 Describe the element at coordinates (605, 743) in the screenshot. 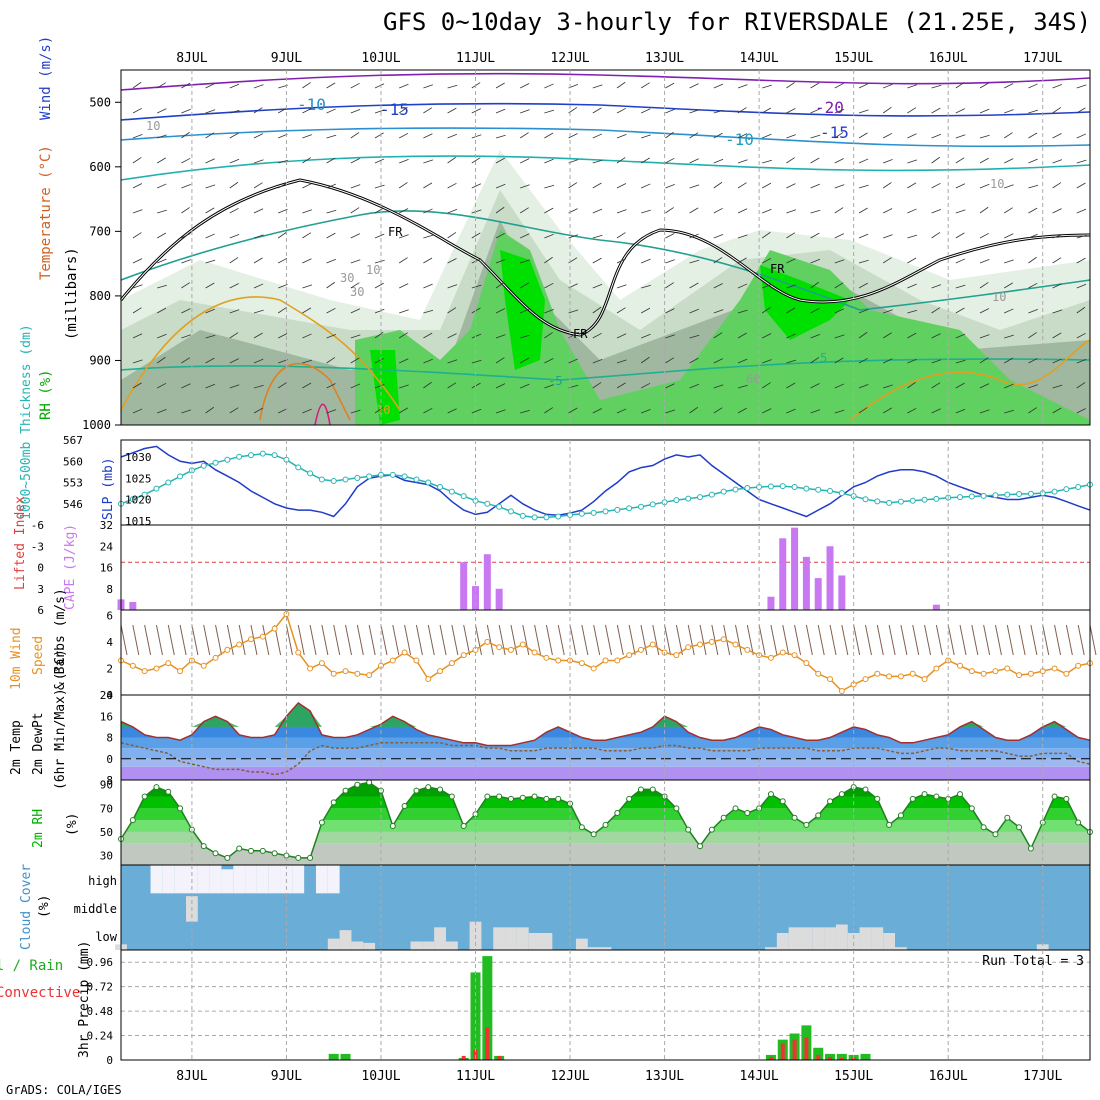

I see `temp-band` at that location.